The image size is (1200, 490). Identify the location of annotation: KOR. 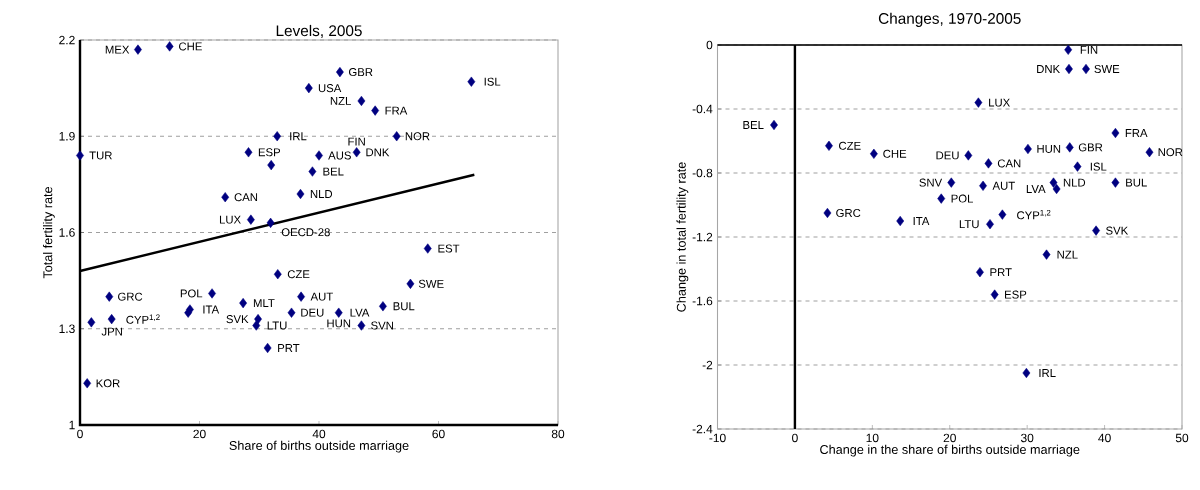
(108, 383).